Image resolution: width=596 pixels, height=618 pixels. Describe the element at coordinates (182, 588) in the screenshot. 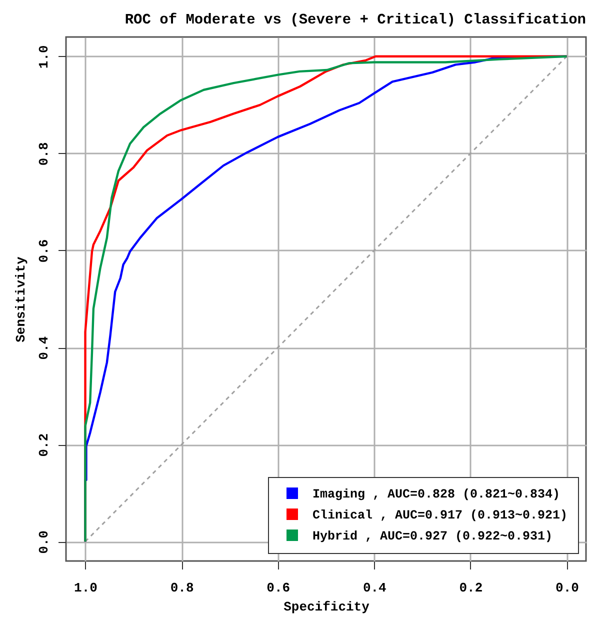

I see `x-tick-label: 0.8` at that location.